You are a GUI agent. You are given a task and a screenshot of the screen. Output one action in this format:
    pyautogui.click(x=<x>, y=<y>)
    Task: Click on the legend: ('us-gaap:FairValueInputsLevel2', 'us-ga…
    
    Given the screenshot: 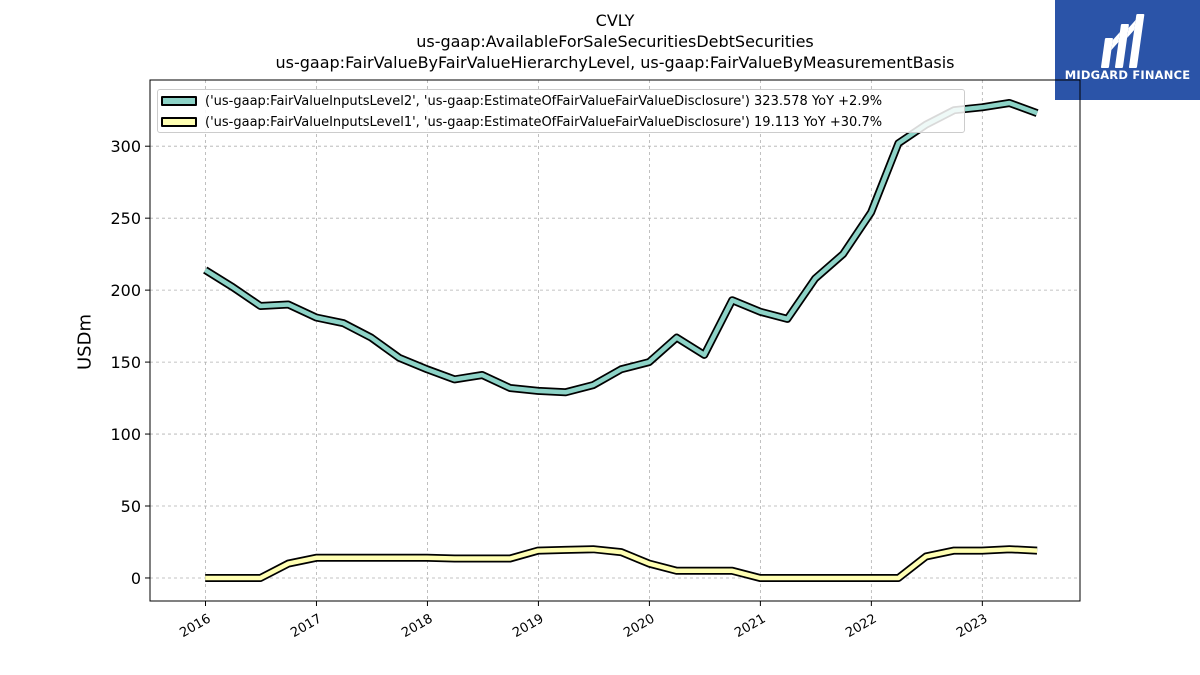 What is the action you would take?
    pyautogui.click(x=561, y=111)
    